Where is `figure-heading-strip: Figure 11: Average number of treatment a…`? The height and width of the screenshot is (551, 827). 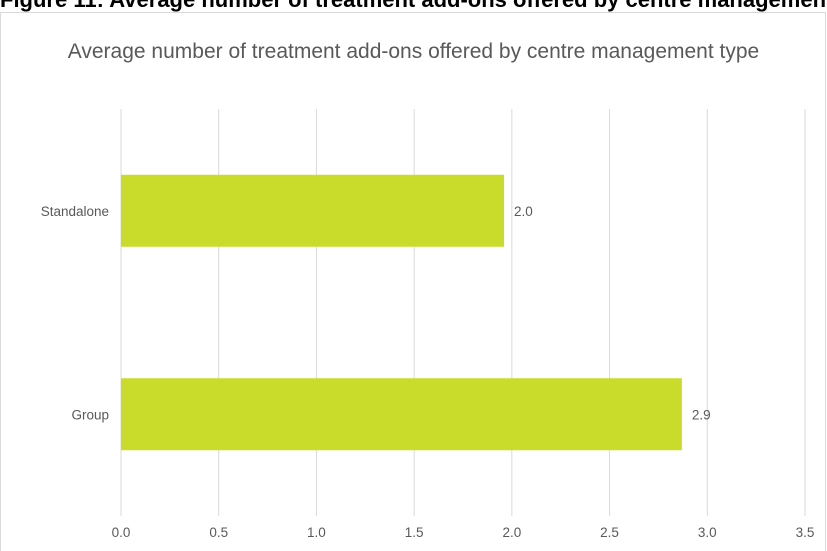 figure-heading-strip: Figure 11: Average number of treatment a… is located at coordinates (413, 6).